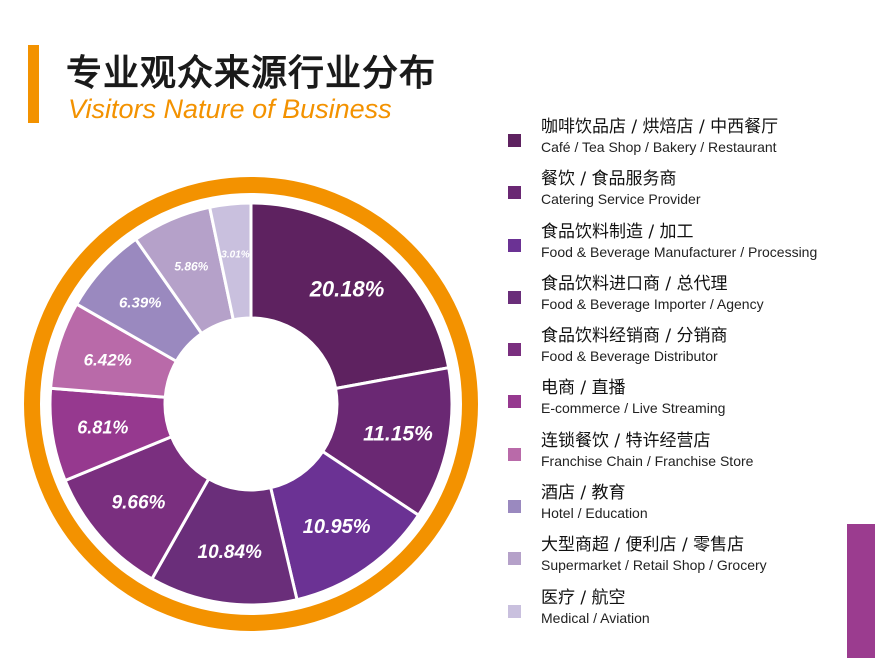  Describe the element at coordinates (583, 597) in the screenshot. I see `legend-label-cn: 医疗 / 航空` at that location.